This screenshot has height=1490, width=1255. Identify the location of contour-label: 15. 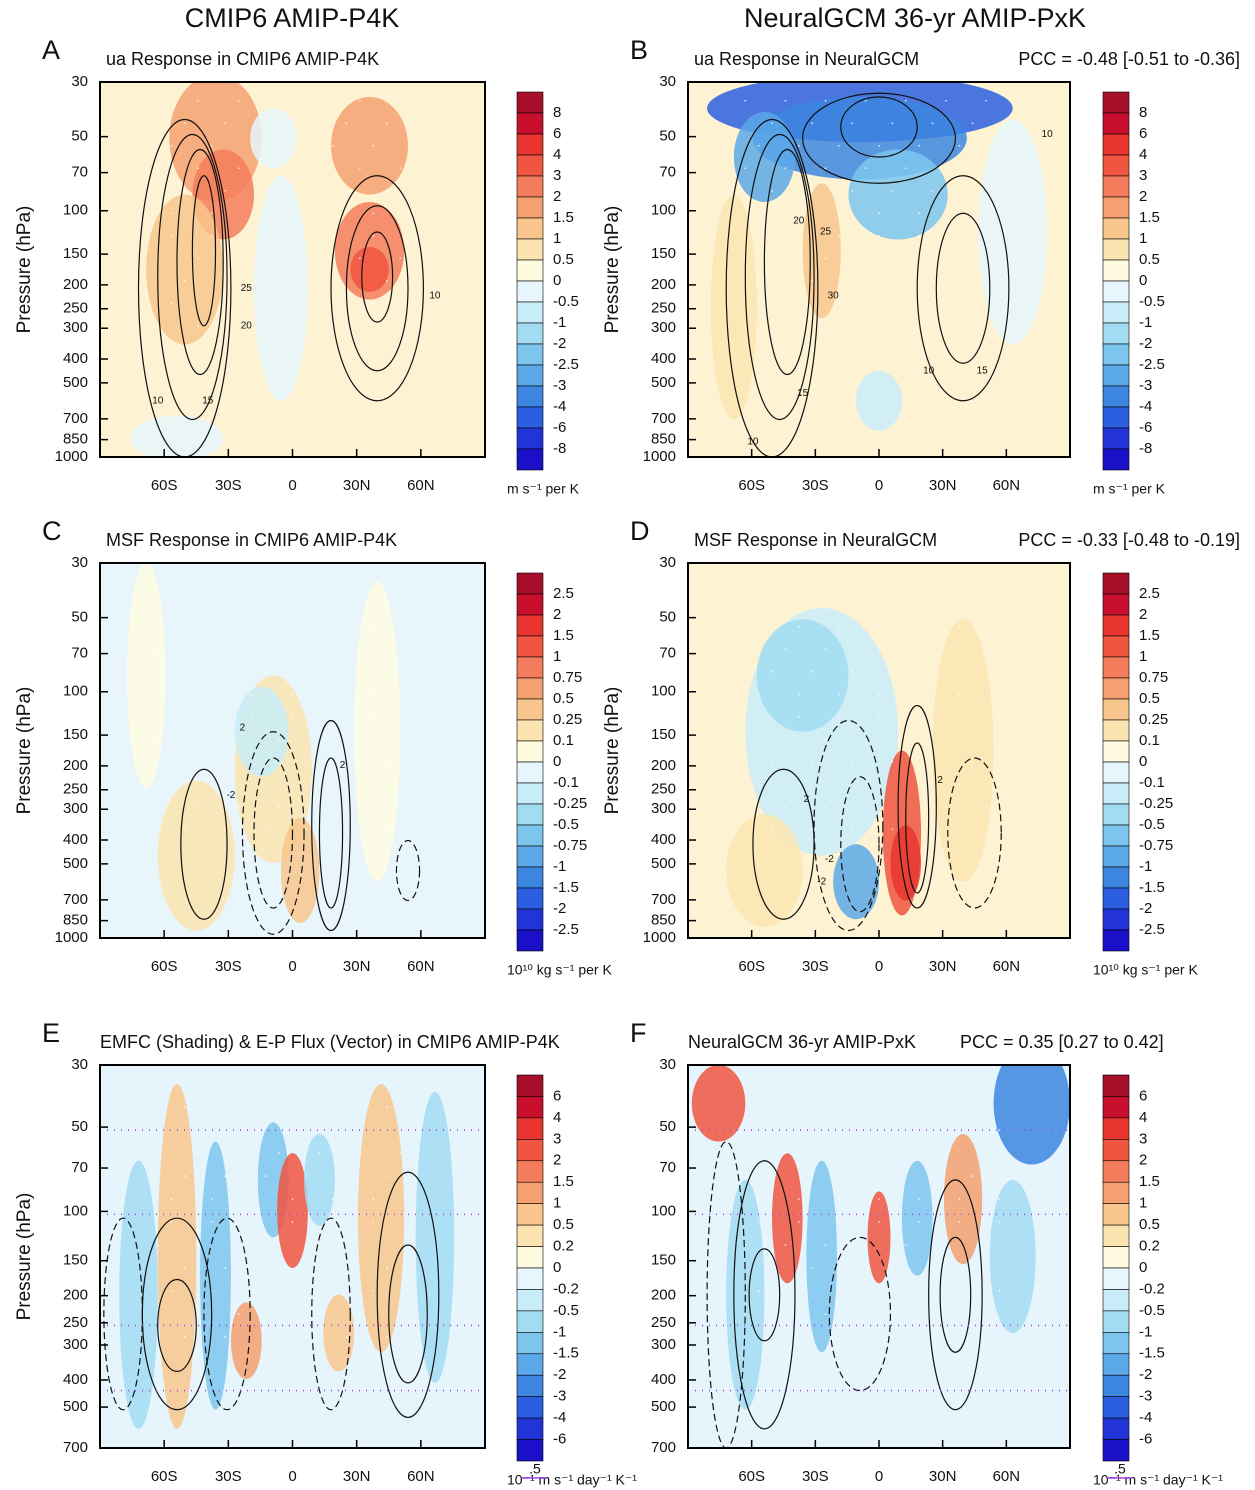
(208, 400).